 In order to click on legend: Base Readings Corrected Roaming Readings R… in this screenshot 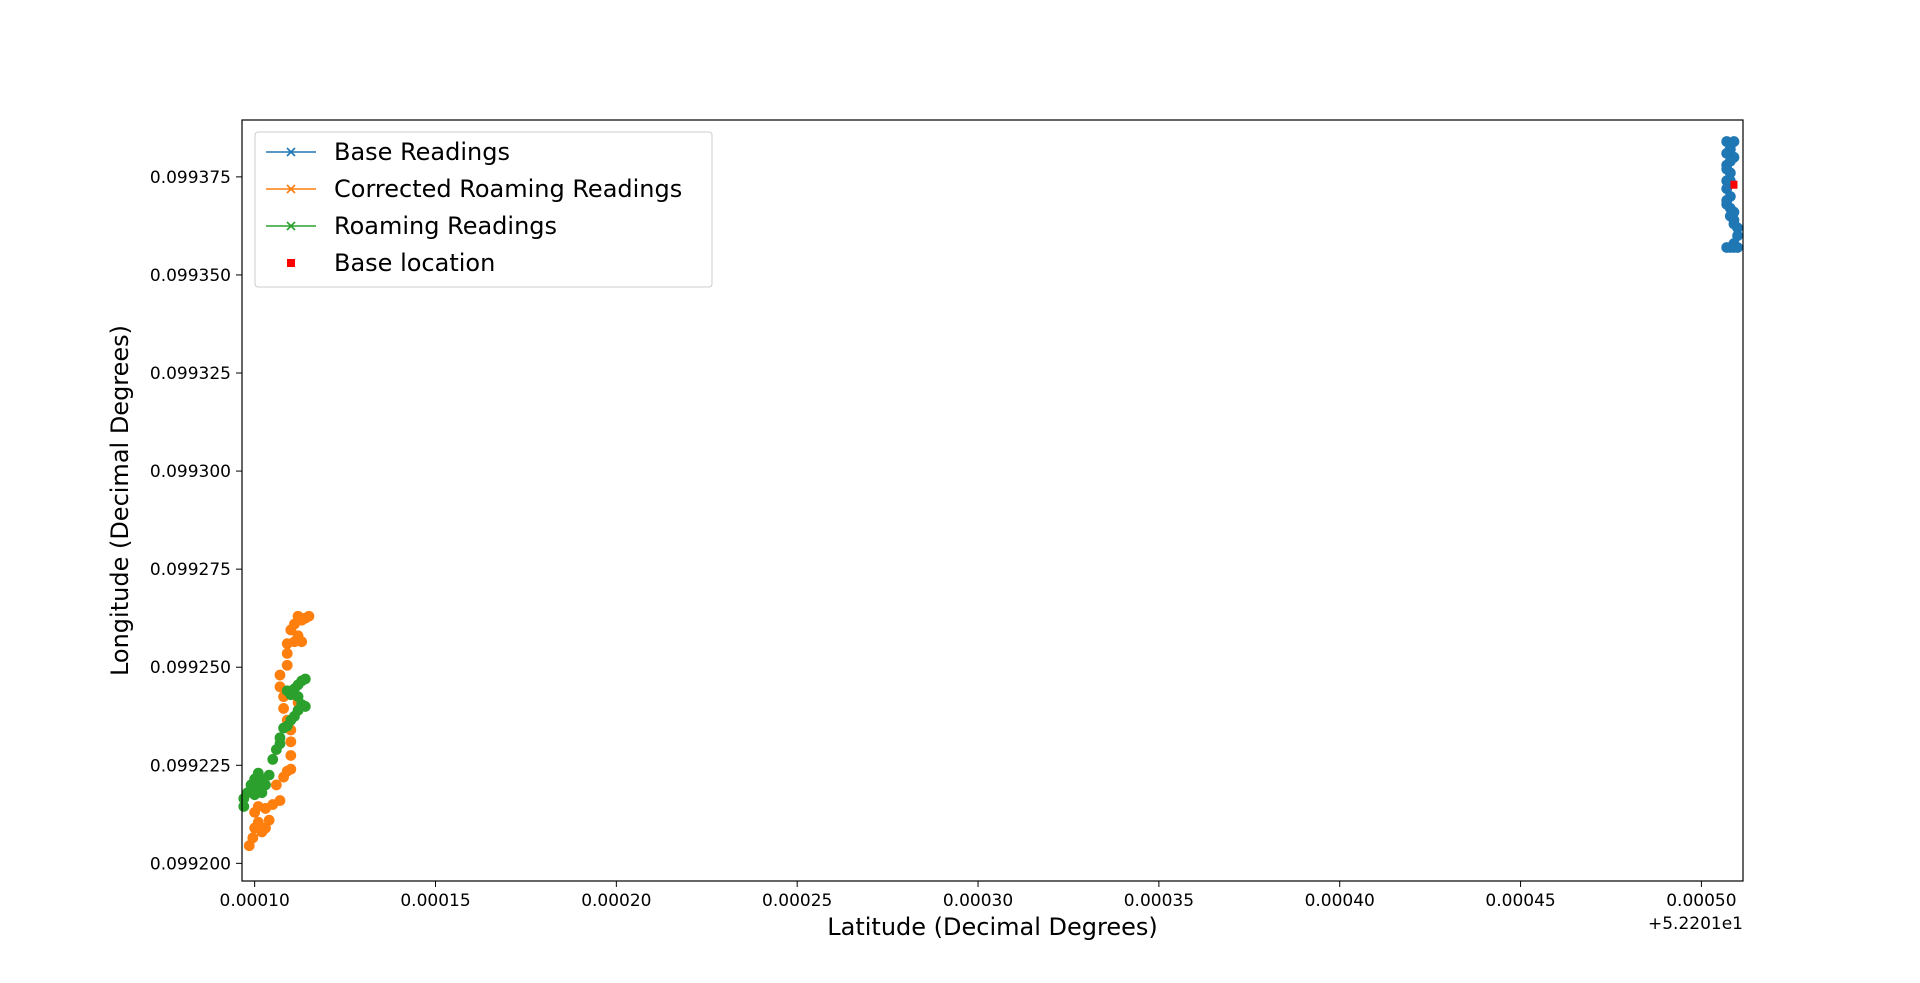, I will do `click(483, 209)`.